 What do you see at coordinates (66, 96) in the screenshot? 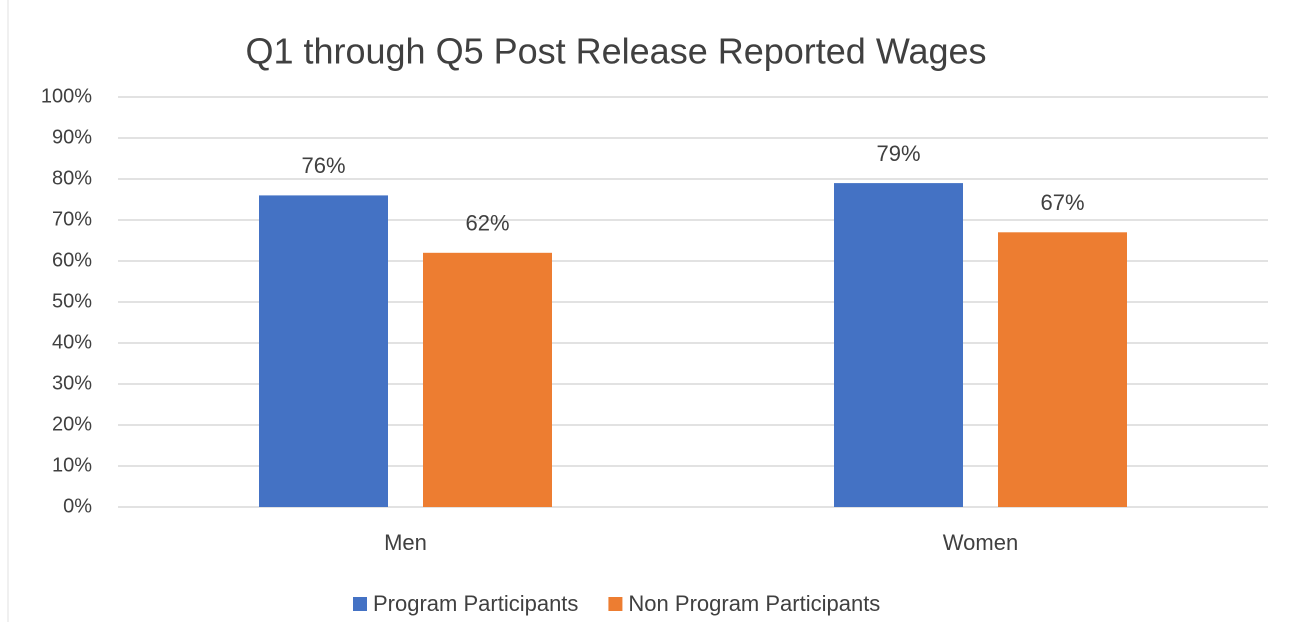
I see `y-tick-label: 100%` at bounding box center [66, 96].